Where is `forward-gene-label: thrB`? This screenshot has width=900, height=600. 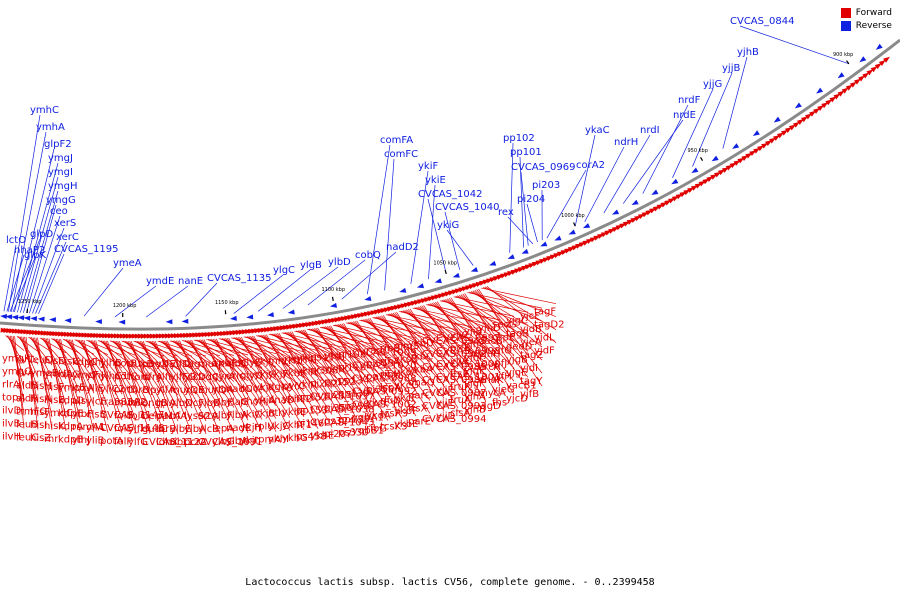
forward-gene-label: thrB is located at coordinates (138, 390).